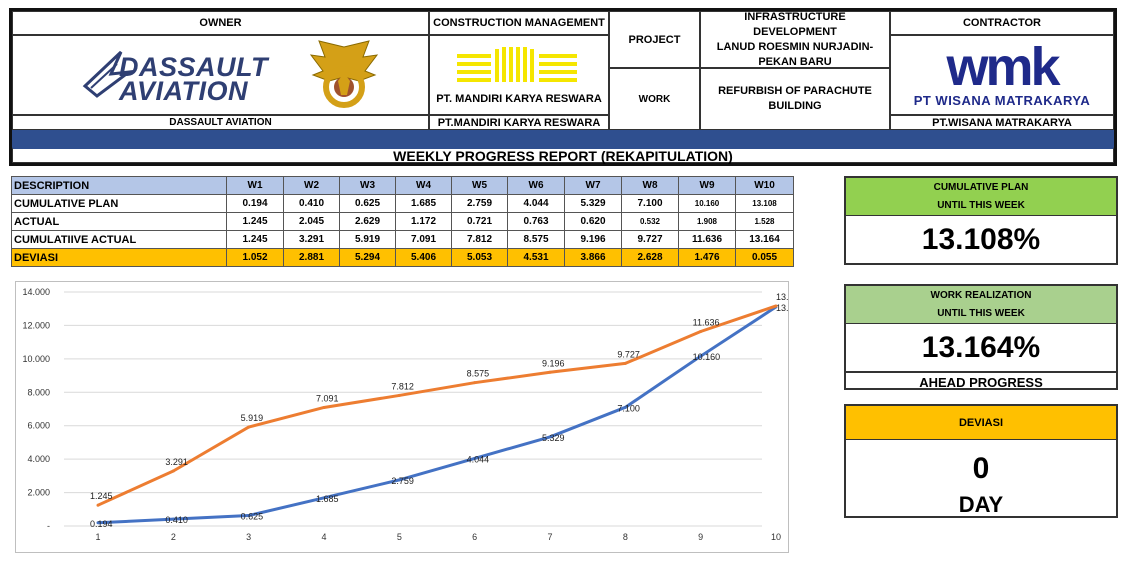 The image size is (1130, 568). I want to click on data-label: 1.245, so click(101, 496).